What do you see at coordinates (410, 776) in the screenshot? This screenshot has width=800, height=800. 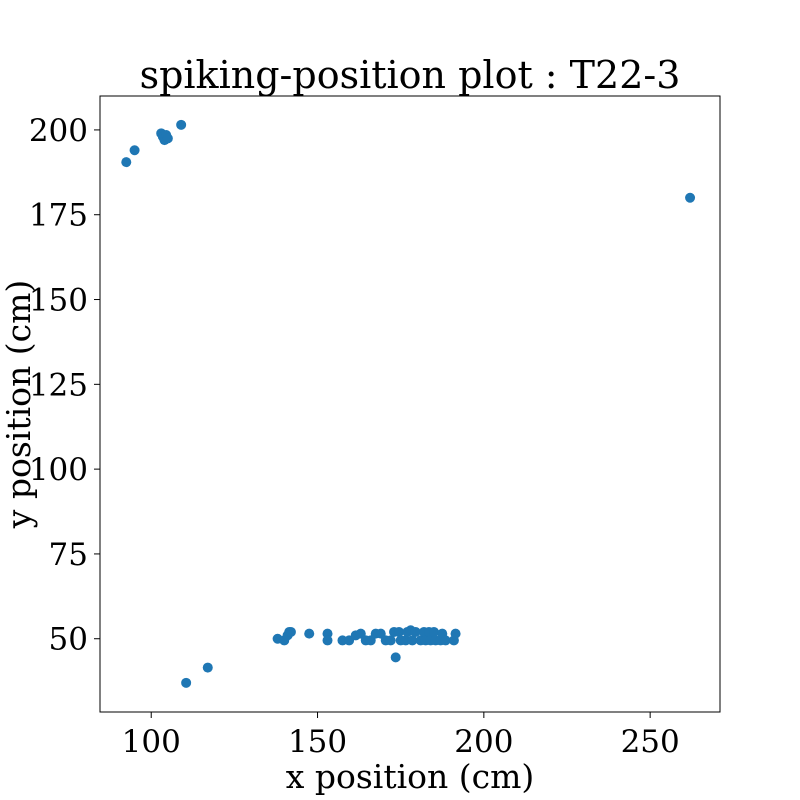 I see `x-axis-label: x position (cm)` at bounding box center [410, 776].